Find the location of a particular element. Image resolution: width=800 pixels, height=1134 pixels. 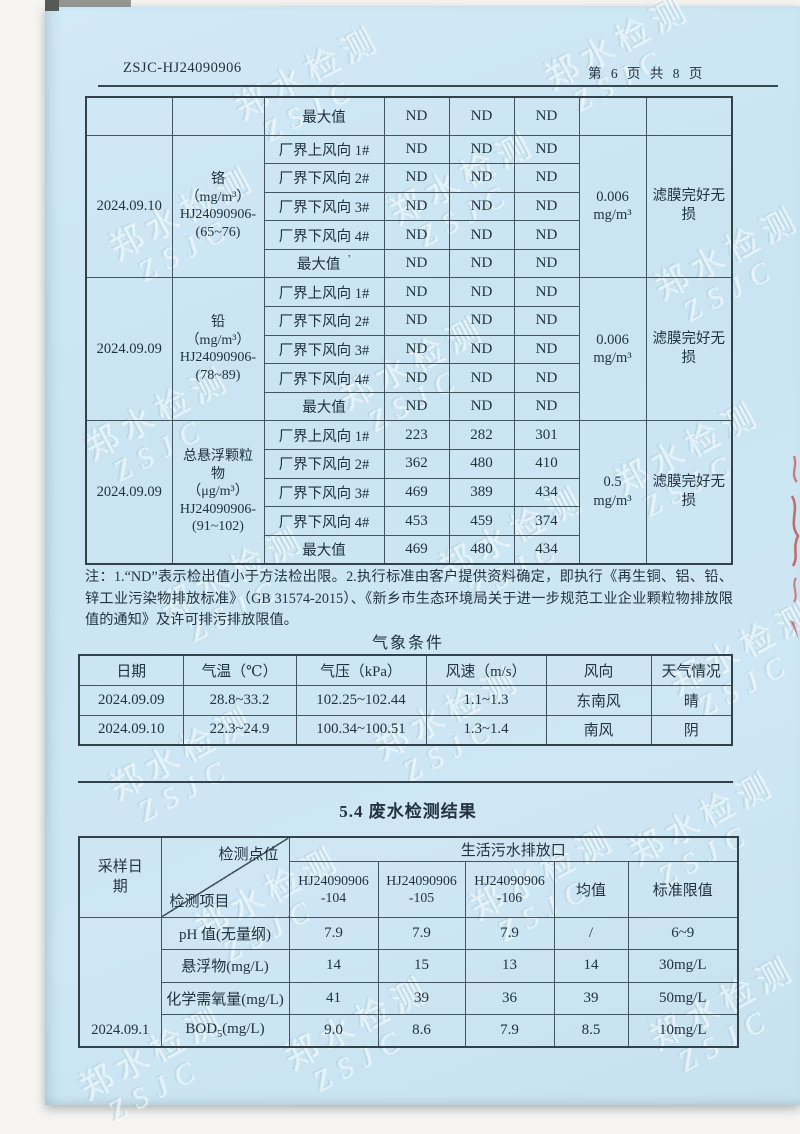

weather-title: 气象条件 is located at coordinates (407, 643).